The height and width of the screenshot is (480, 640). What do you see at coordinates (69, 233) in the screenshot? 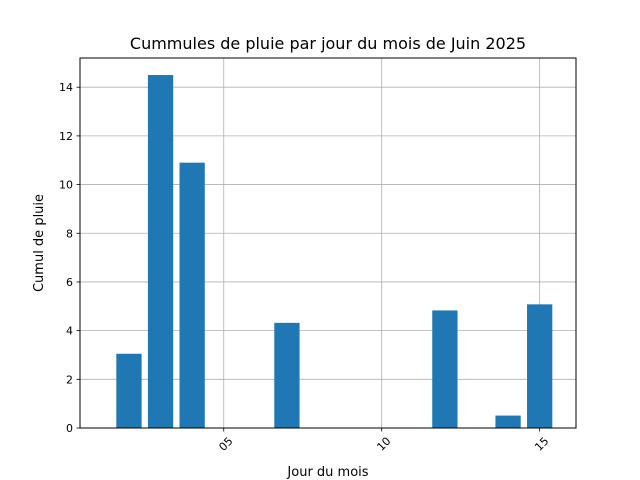
I see `y-tick-label: 8` at bounding box center [69, 233].